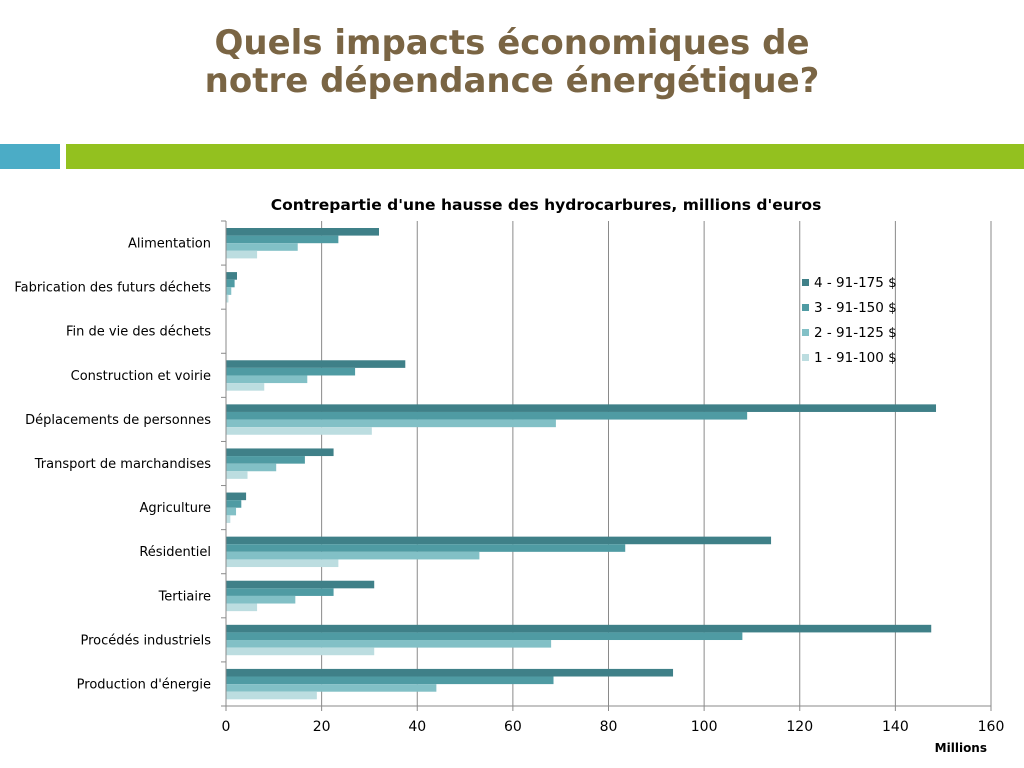 Image resolution: width=1024 pixels, height=768 pixels. Describe the element at coordinates (855, 308) in the screenshot. I see `legend-label-1: 3 - 91-150 $` at that location.